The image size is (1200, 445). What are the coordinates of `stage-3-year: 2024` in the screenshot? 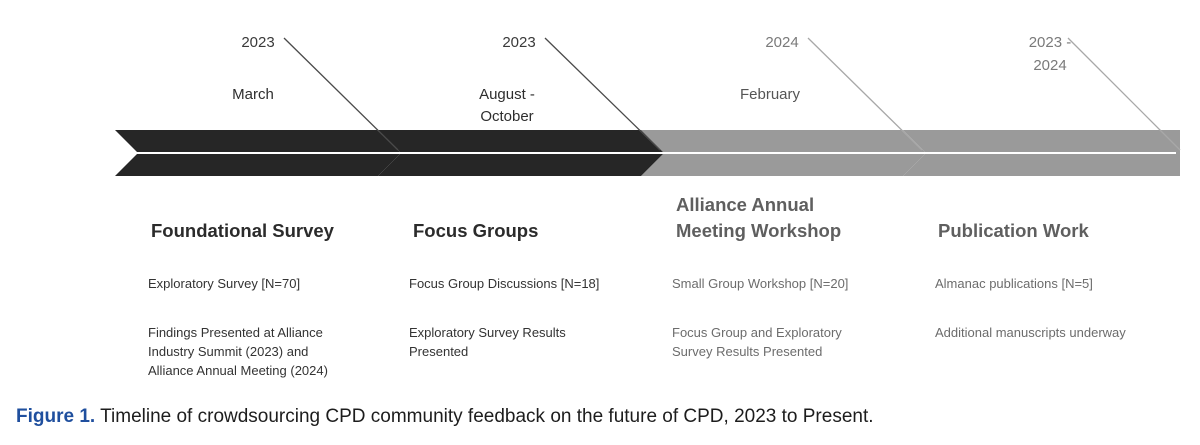 It's located at (782, 42).